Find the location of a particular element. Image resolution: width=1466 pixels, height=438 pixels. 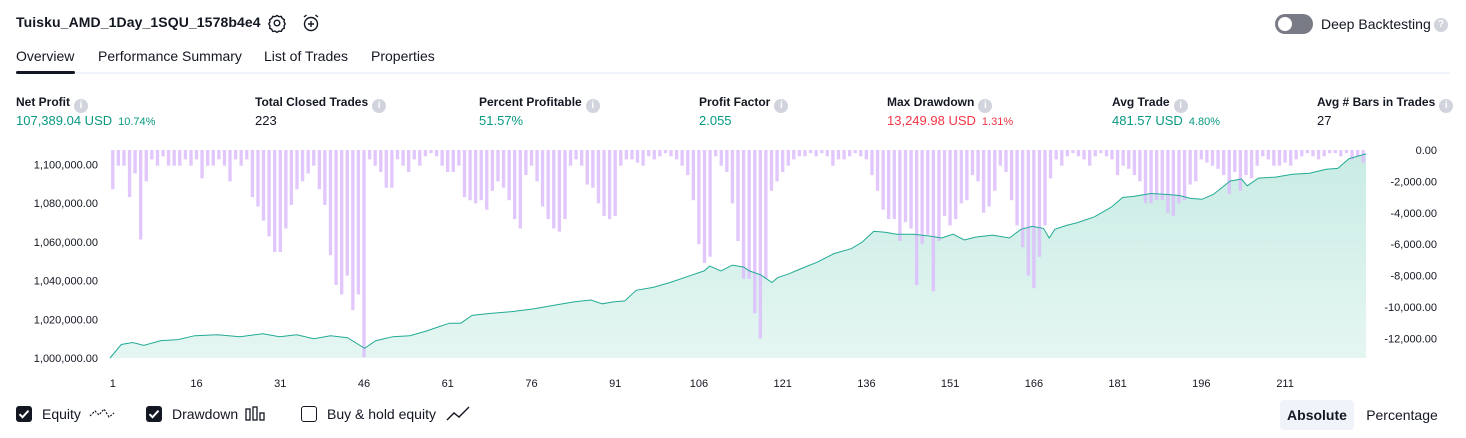

x-tick-label: 46 is located at coordinates (364, 384).